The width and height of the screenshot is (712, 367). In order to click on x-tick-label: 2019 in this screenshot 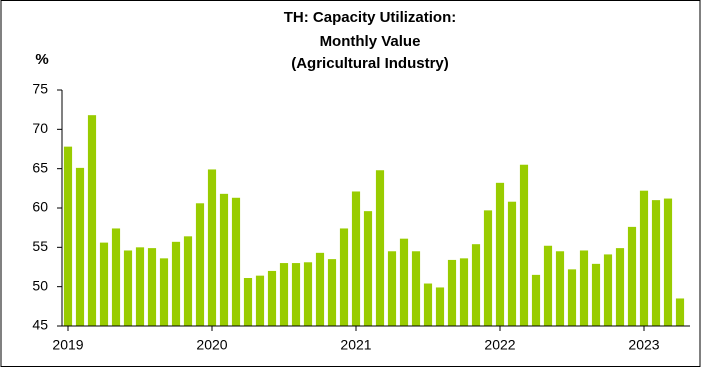, I will do `click(67, 345)`.